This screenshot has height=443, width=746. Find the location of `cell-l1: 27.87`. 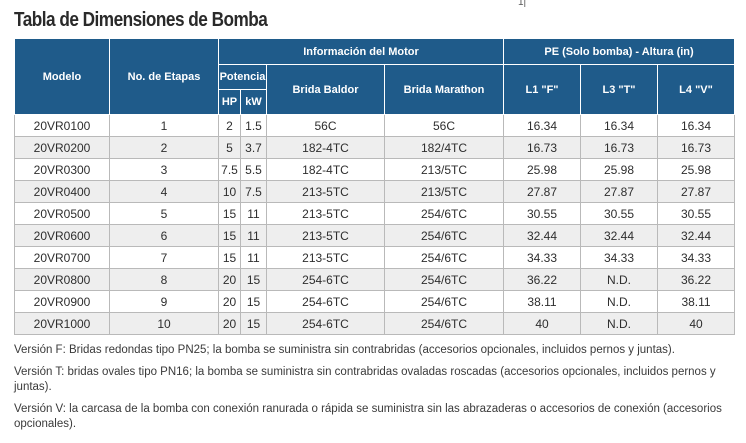

cell-l1: 27.87 is located at coordinates (542, 191).